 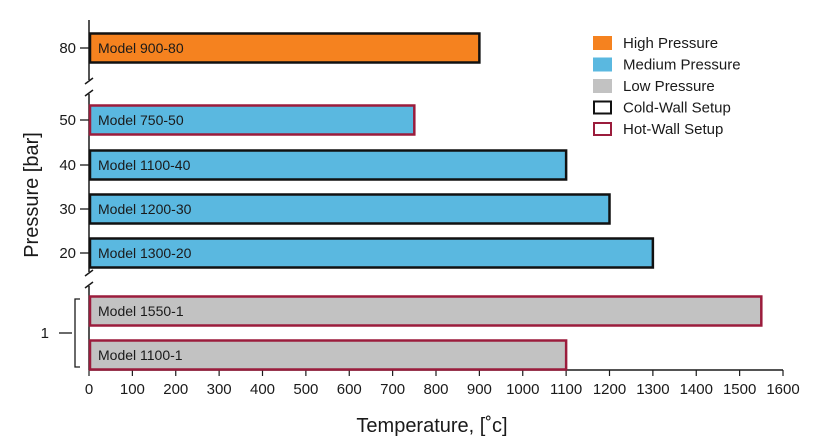 What do you see at coordinates (145, 209) in the screenshot?
I see `bar-label-model-1200-30: Model 1200-30` at bounding box center [145, 209].